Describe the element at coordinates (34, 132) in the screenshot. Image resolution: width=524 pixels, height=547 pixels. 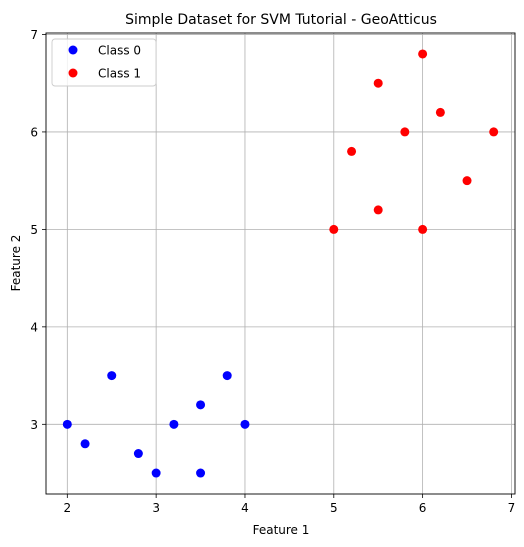
I see `y-tick-label: 6` at that location.